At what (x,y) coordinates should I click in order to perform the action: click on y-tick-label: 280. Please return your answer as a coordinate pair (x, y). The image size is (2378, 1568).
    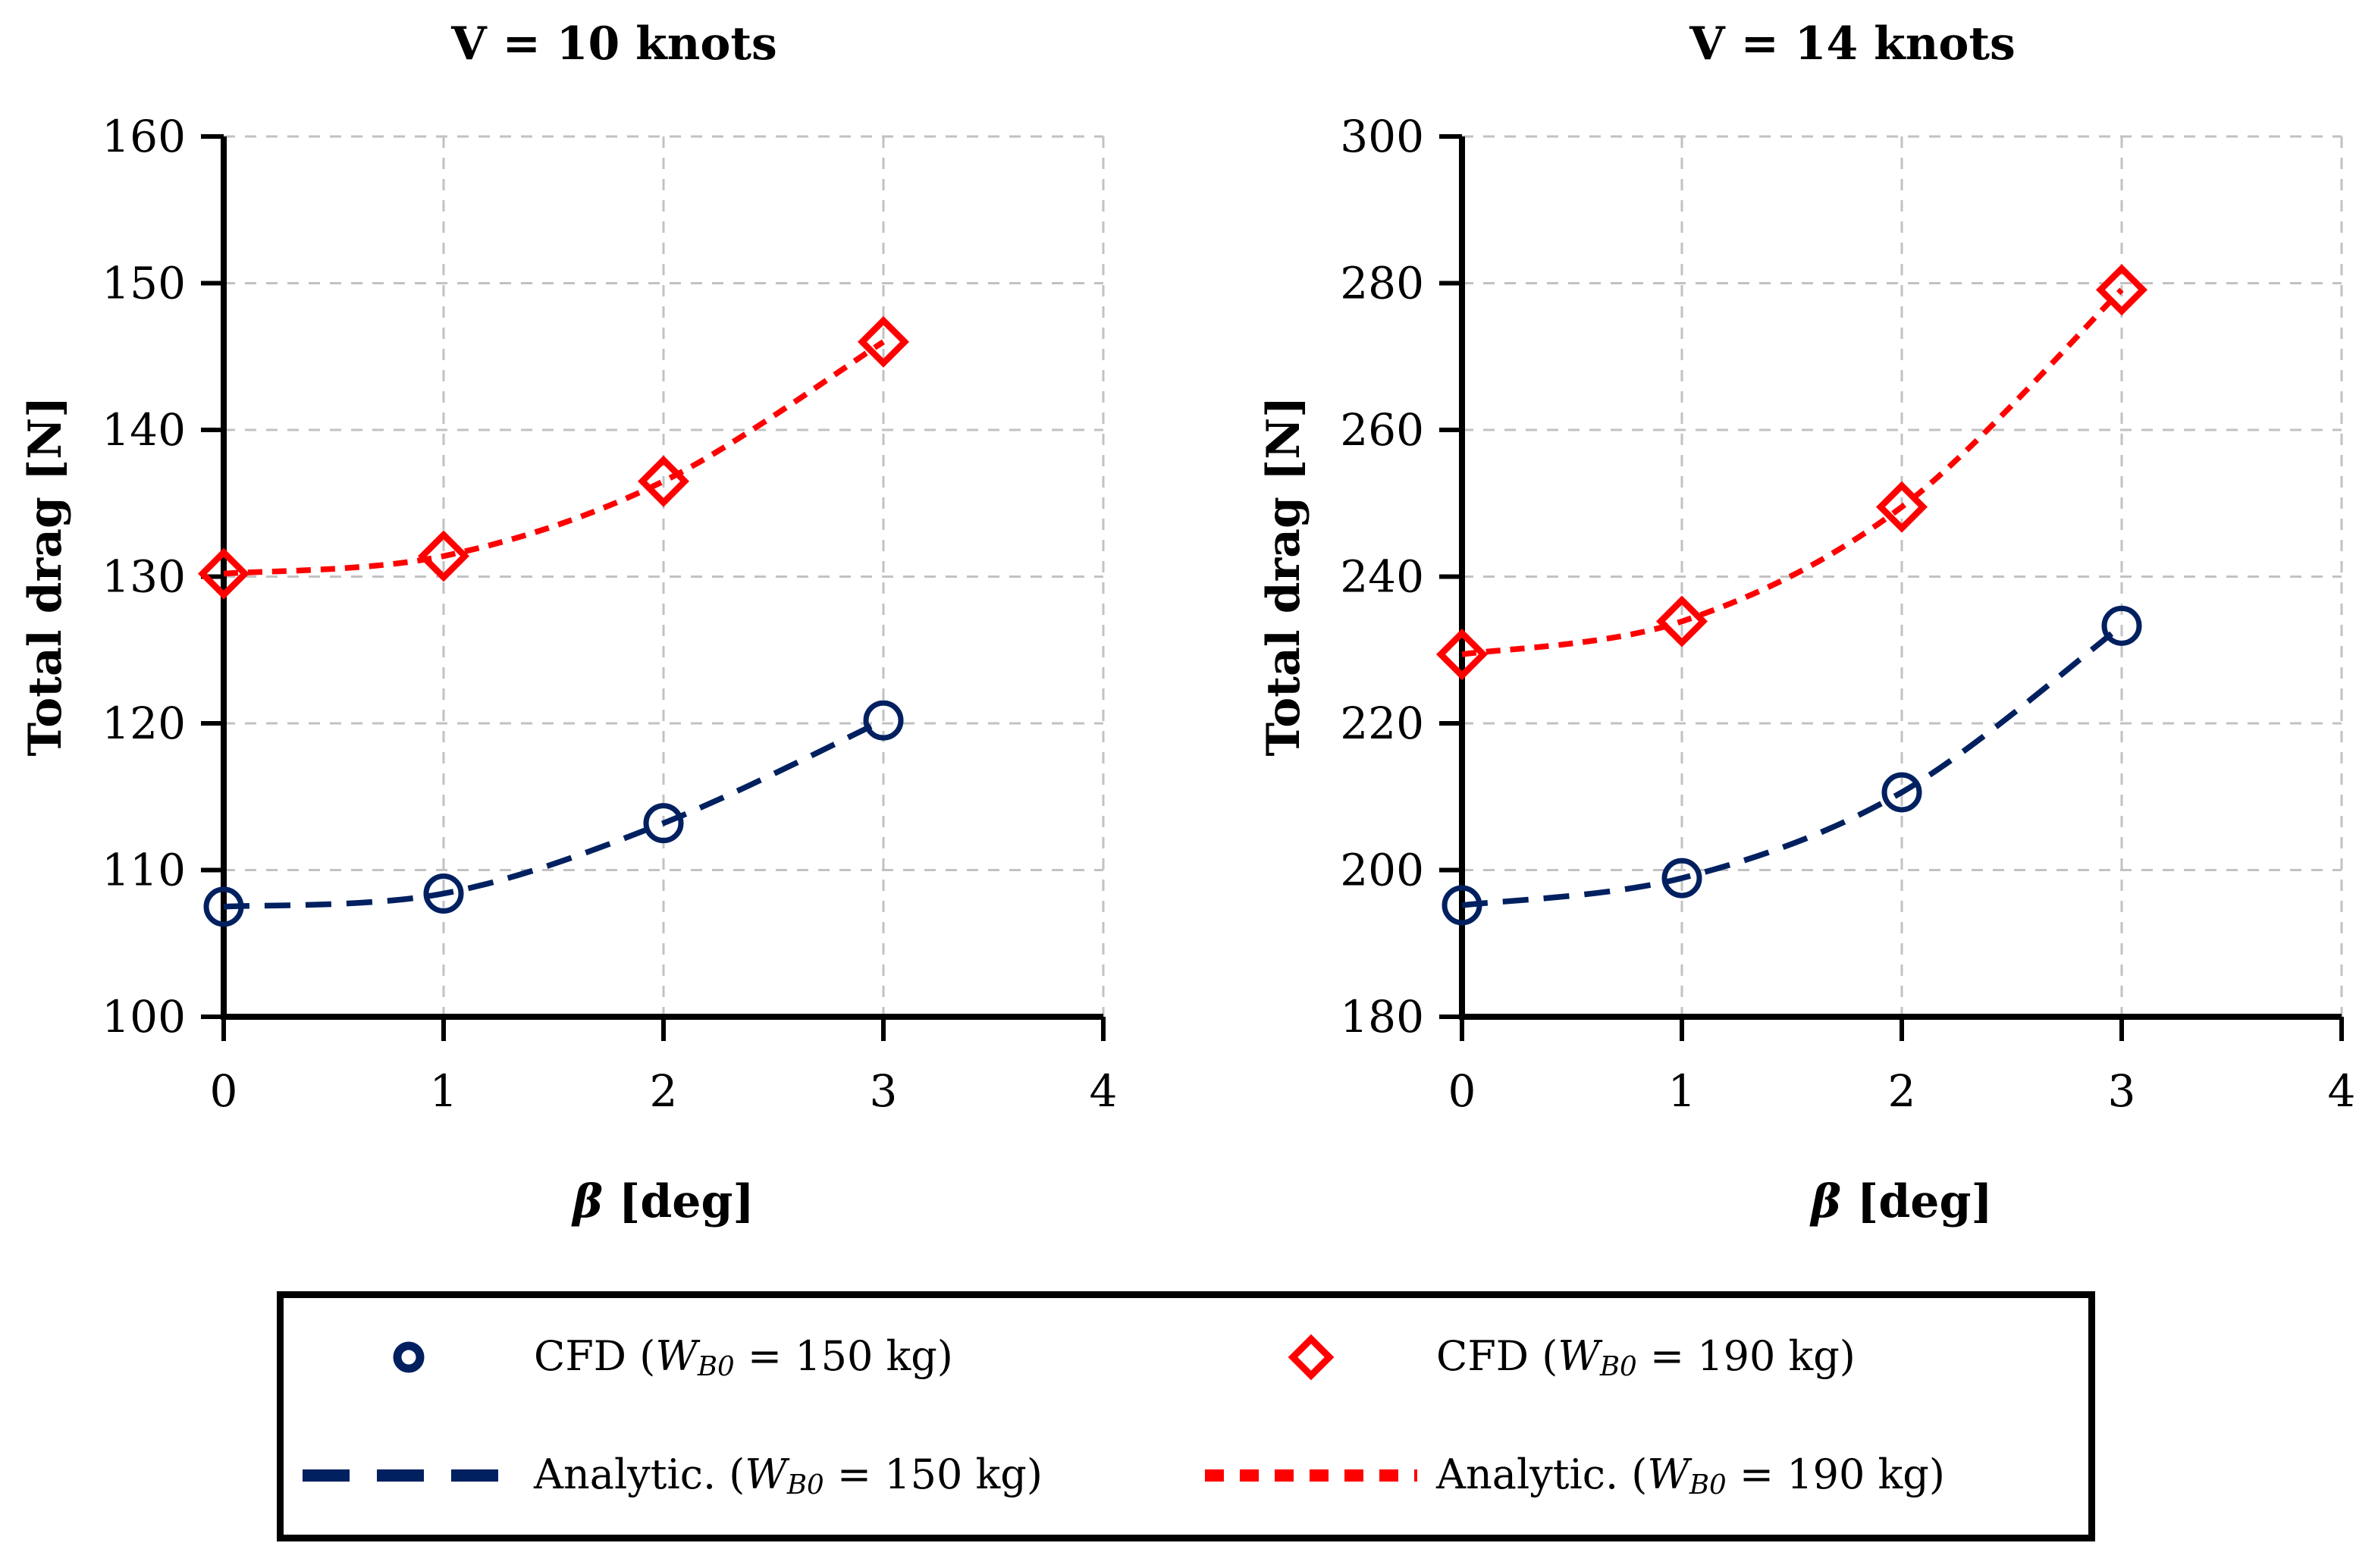
    Looking at the image, I should click on (1382, 283).